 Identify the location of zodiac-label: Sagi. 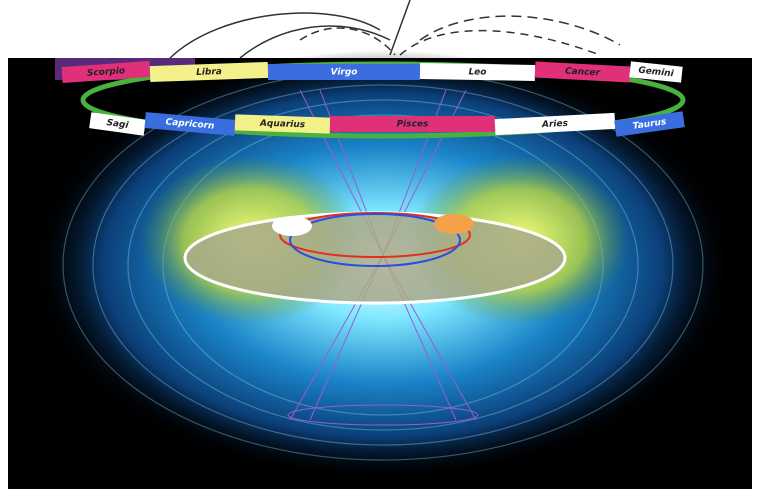
(118, 124).